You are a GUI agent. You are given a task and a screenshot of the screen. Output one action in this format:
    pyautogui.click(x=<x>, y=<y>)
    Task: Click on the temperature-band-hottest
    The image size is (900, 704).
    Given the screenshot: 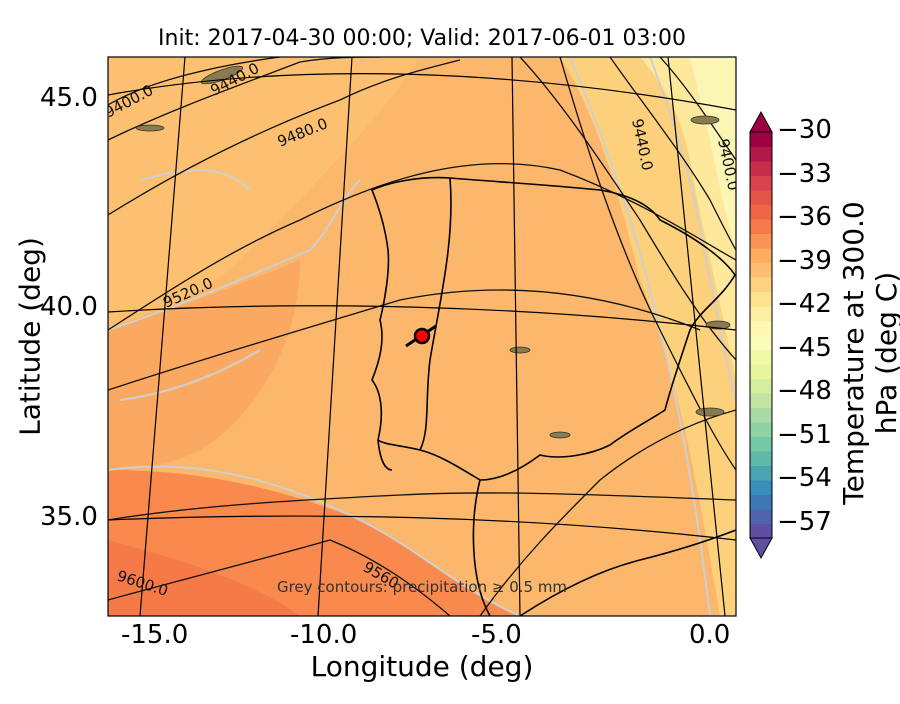 What is the action you would take?
    pyautogui.click(x=204, y=578)
    